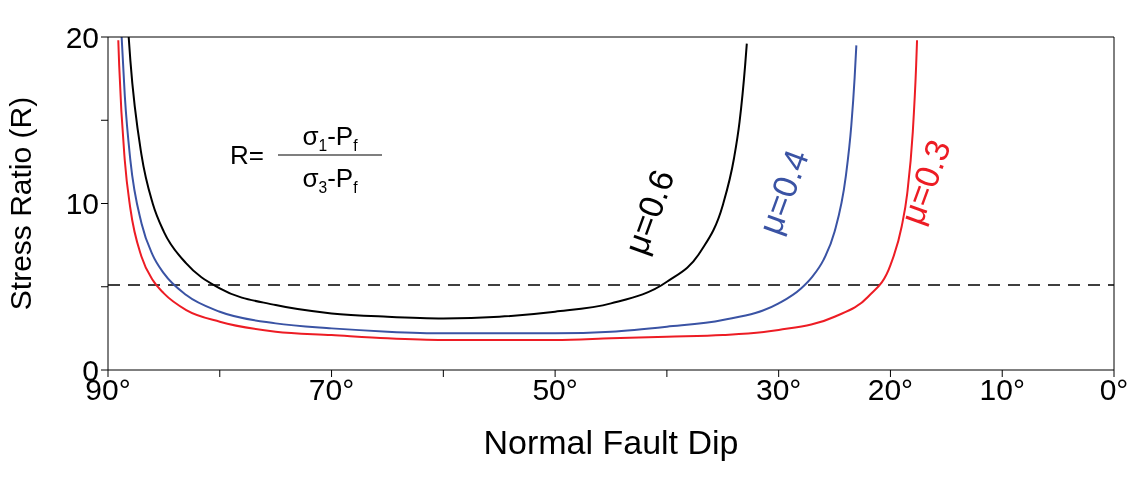 The height and width of the screenshot is (479, 1129). What do you see at coordinates (82, 204) in the screenshot?
I see `y-tick-label: 10` at bounding box center [82, 204].